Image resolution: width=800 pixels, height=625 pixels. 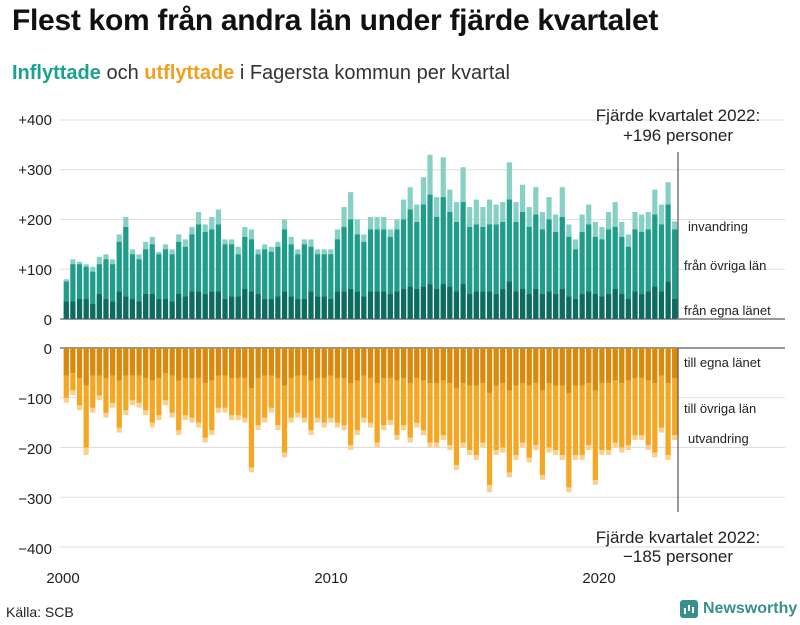 I want to click on subtitle-in-word: Inflyttade, so click(x=56, y=73).